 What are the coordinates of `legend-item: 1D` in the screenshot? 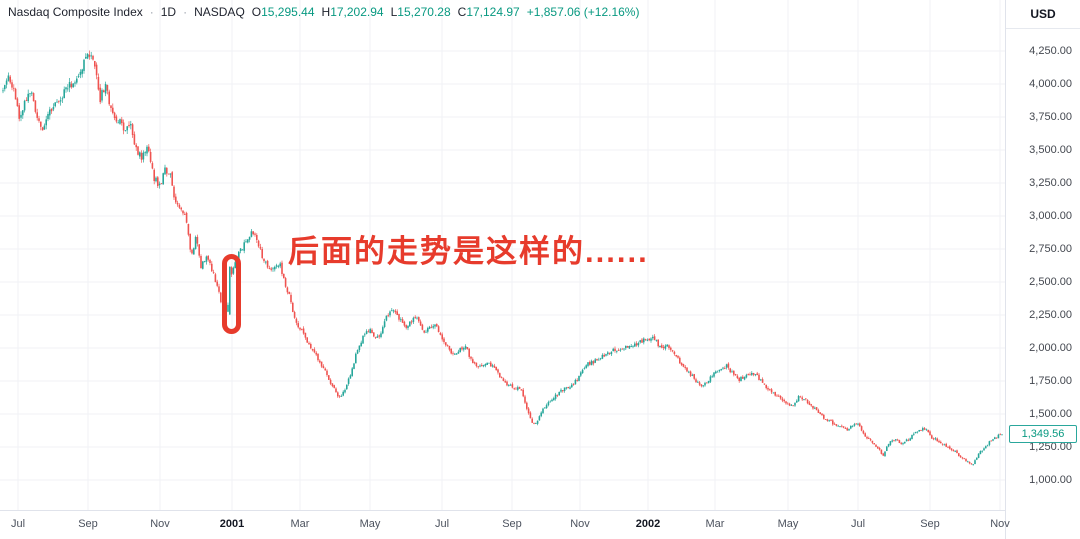 It's located at (168, 12).